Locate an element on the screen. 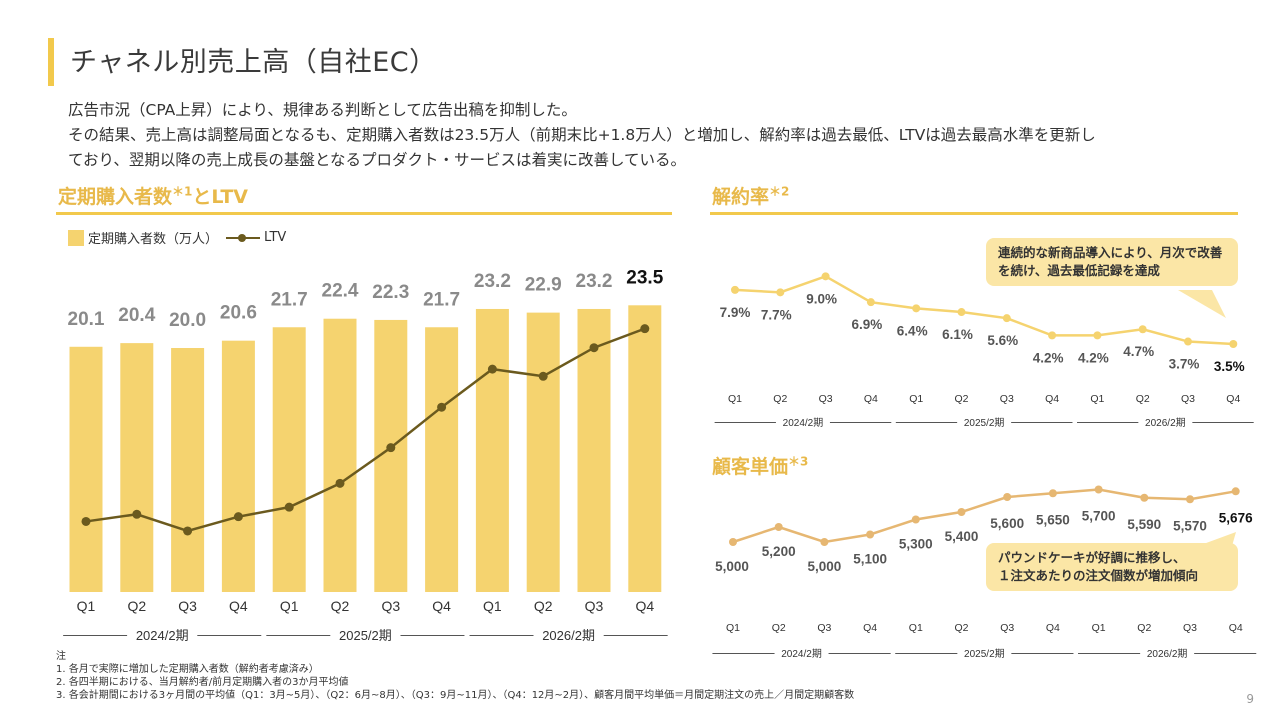 Image resolution: width=1280 pixels, height=718 pixels. churn-value-label: 6.9% is located at coordinates (867, 324).